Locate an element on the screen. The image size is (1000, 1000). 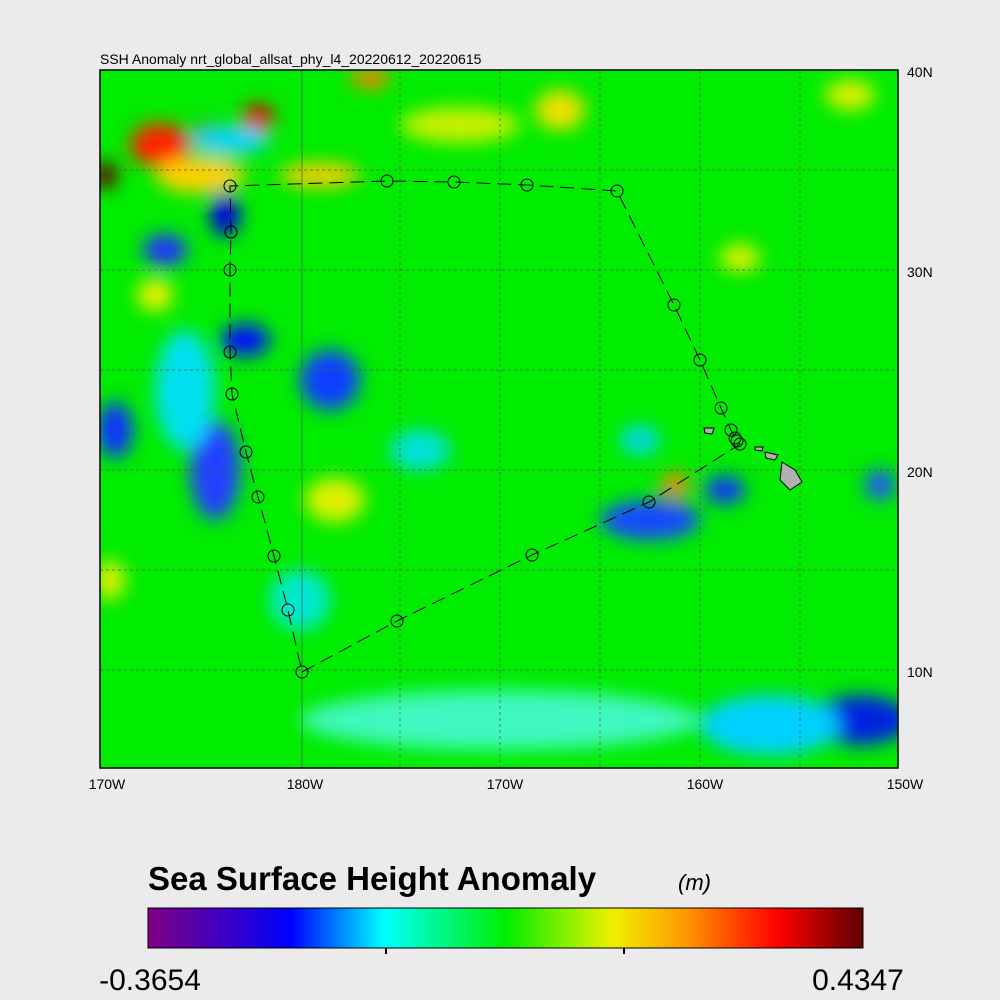
x-label: 150W is located at coordinates (905, 784).